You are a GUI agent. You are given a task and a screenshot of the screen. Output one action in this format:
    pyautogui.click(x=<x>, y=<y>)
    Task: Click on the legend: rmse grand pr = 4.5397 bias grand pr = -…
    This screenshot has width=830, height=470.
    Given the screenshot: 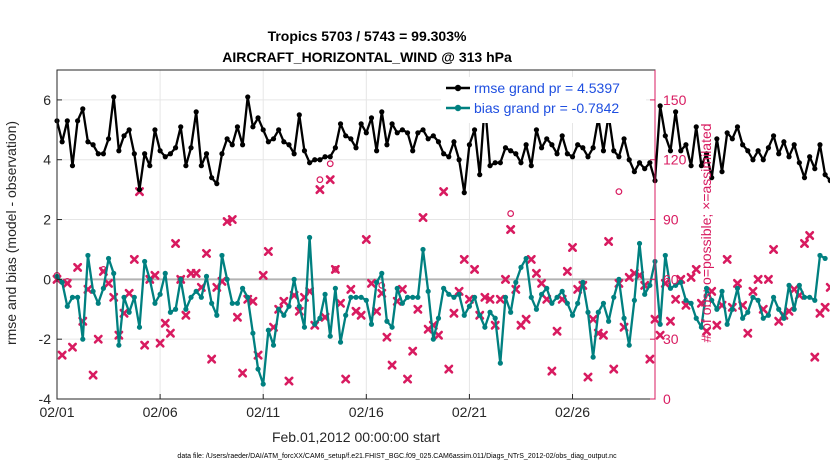 What is the action you would take?
    pyautogui.click(x=543, y=100)
    